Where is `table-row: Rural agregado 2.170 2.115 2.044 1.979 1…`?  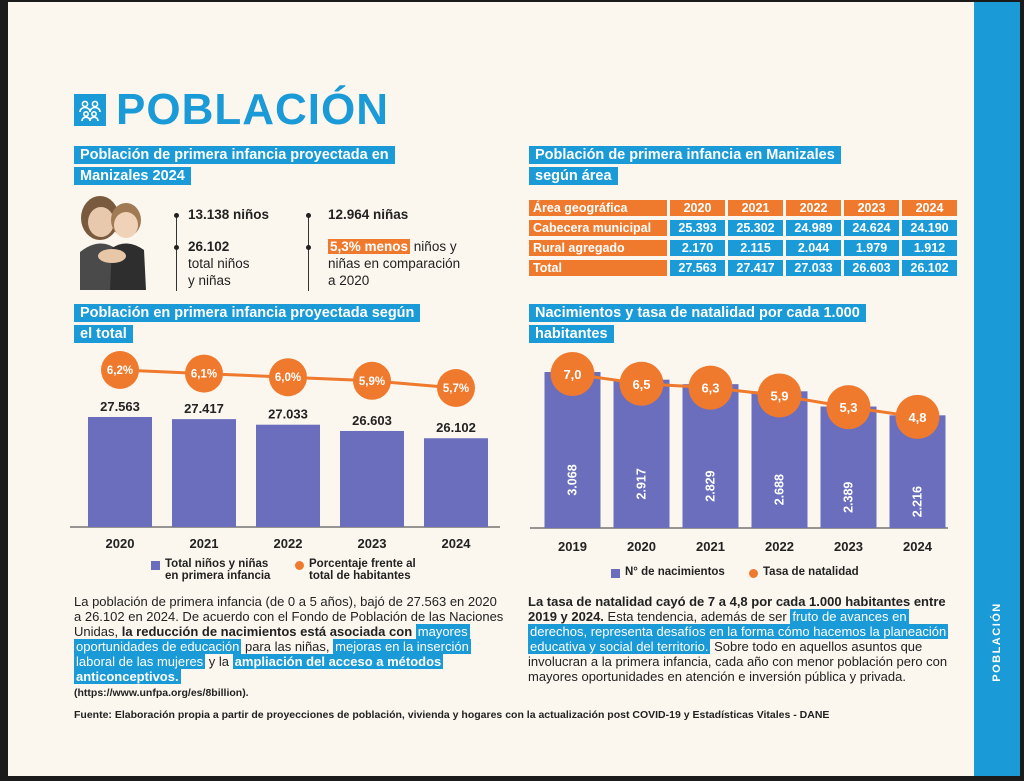 table-row: Rural agregado 2.170 2.115 2.044 1.979 1… is located at coordinates (743, 248).